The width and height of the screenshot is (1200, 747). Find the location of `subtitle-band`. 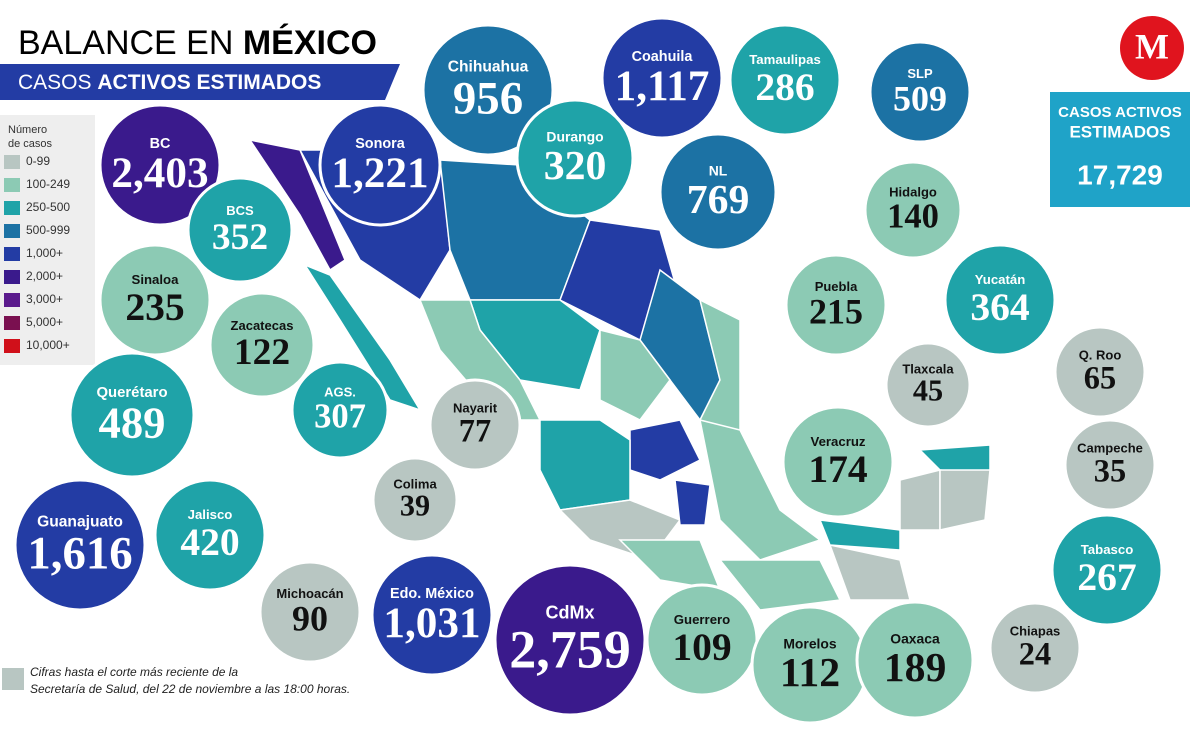

subtitle-band is located at coordinates (200, 82).